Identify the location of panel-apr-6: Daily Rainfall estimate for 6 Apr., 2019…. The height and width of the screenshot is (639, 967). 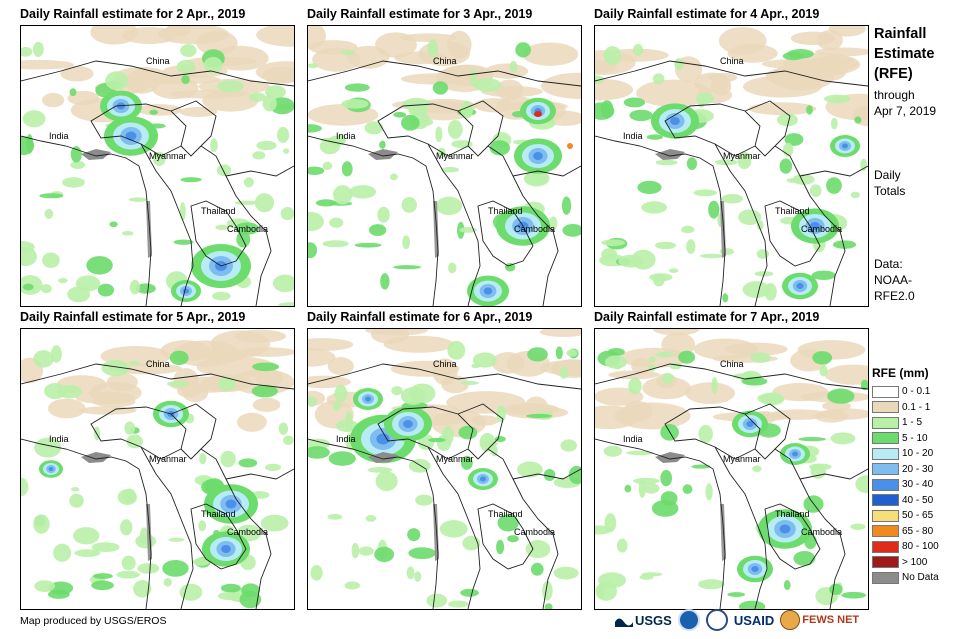
(445, 460).